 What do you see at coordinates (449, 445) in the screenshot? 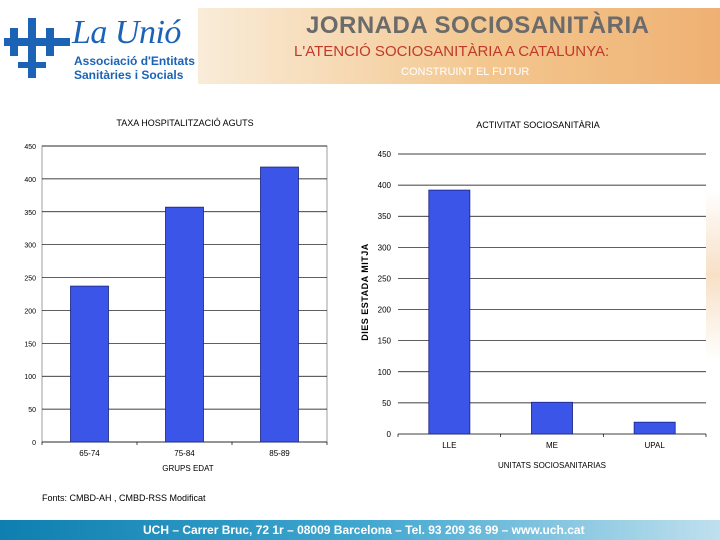
I see `x-tick-label: LLE` at bounding box center [449, 445].